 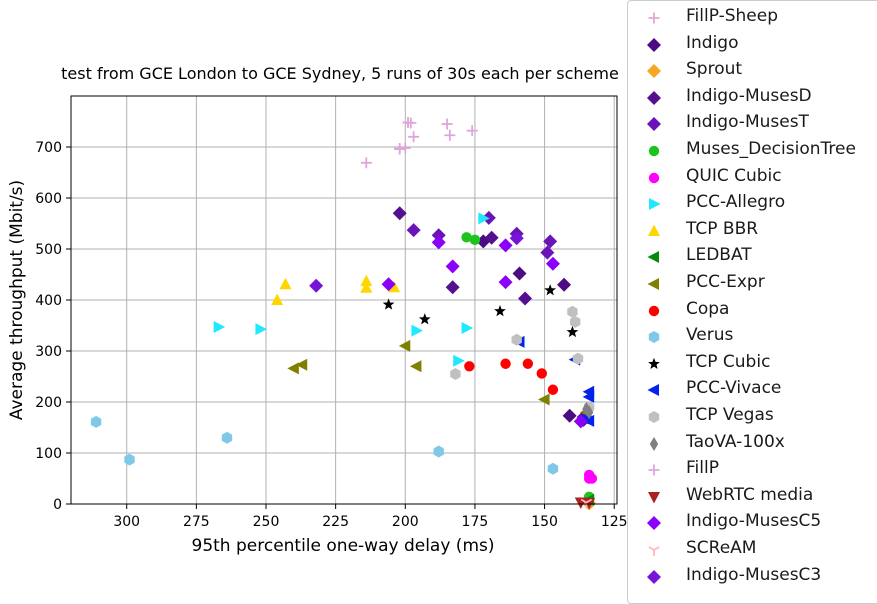 I want to click on legend-item-sprout: Sprout, so click(x=752, y=70).